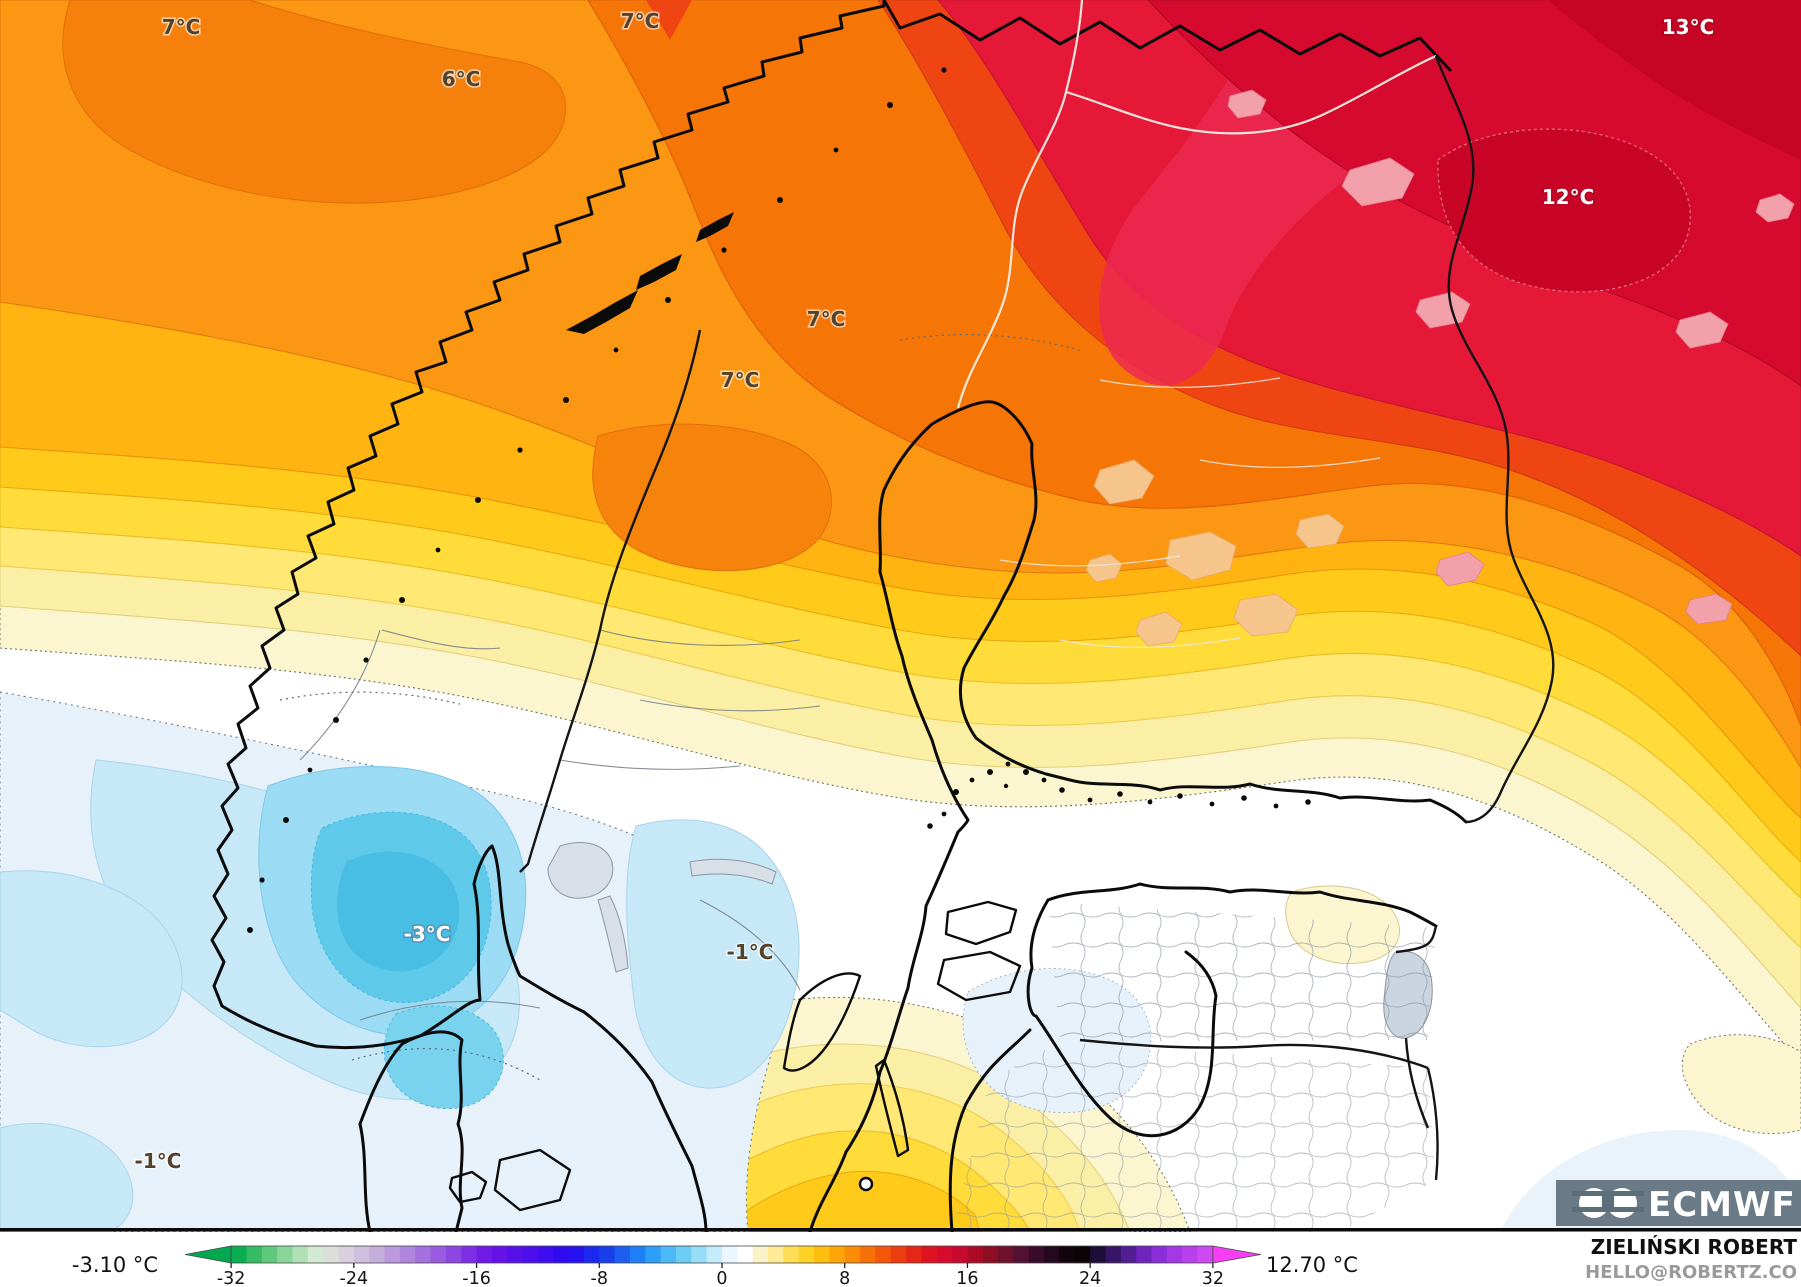 Image resolution: width=1801 pixels, height=1287 pixels. Describe the element at coordinates (1432, 1124) in the screenshot. I see `border-latvia-russia` at that location.